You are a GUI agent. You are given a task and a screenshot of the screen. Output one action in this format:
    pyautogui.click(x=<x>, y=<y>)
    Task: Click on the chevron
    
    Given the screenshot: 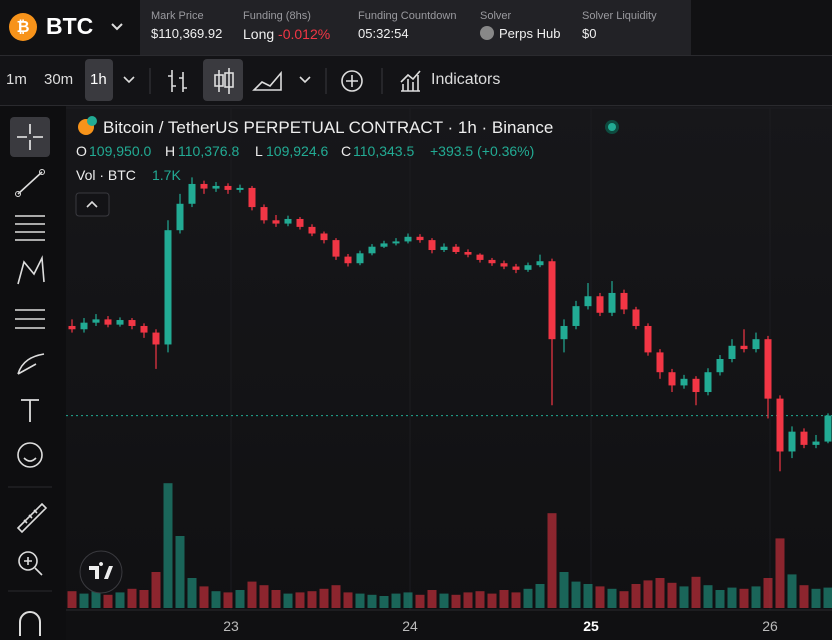 What is the action you would take?
    pyautogui.click(x=117, y=27)
    